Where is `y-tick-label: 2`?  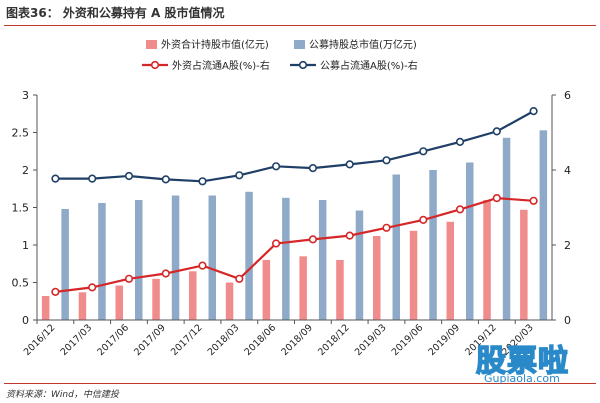 y-tick-label: 2 is located at coordinates (25, 170).